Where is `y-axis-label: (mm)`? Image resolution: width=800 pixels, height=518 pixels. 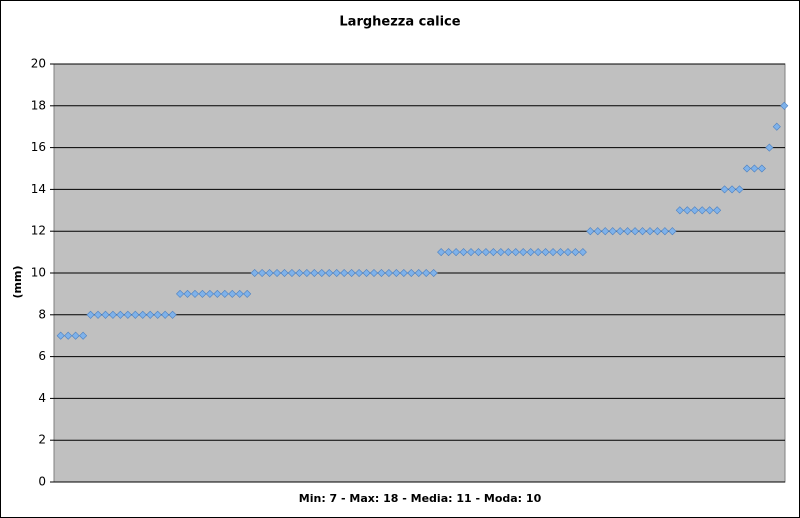 y-axis-label: (mm) is located at coordinates (17, 282).